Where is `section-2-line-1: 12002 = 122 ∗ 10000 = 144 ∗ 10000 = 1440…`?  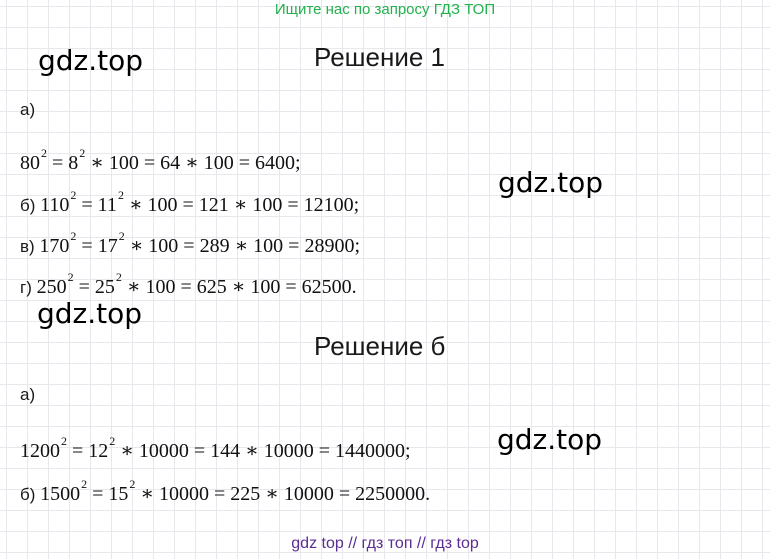
section-2-line-1: 12002 = 122 ∗ 10000 = 144 ∗ 10000 = 1440… is located at coordinates (215, 448).